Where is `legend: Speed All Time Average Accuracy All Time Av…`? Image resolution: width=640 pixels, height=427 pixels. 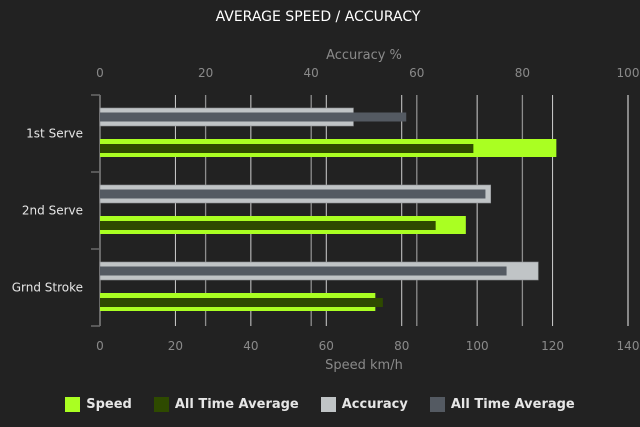 legend: Speed All Time Average Accuracy All Time Av… is located at coordinates (320, 404).